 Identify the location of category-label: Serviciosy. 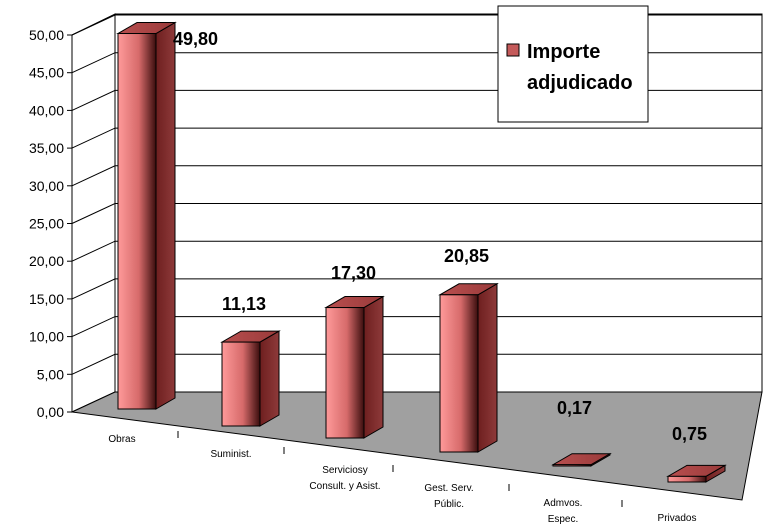
(345, 470).